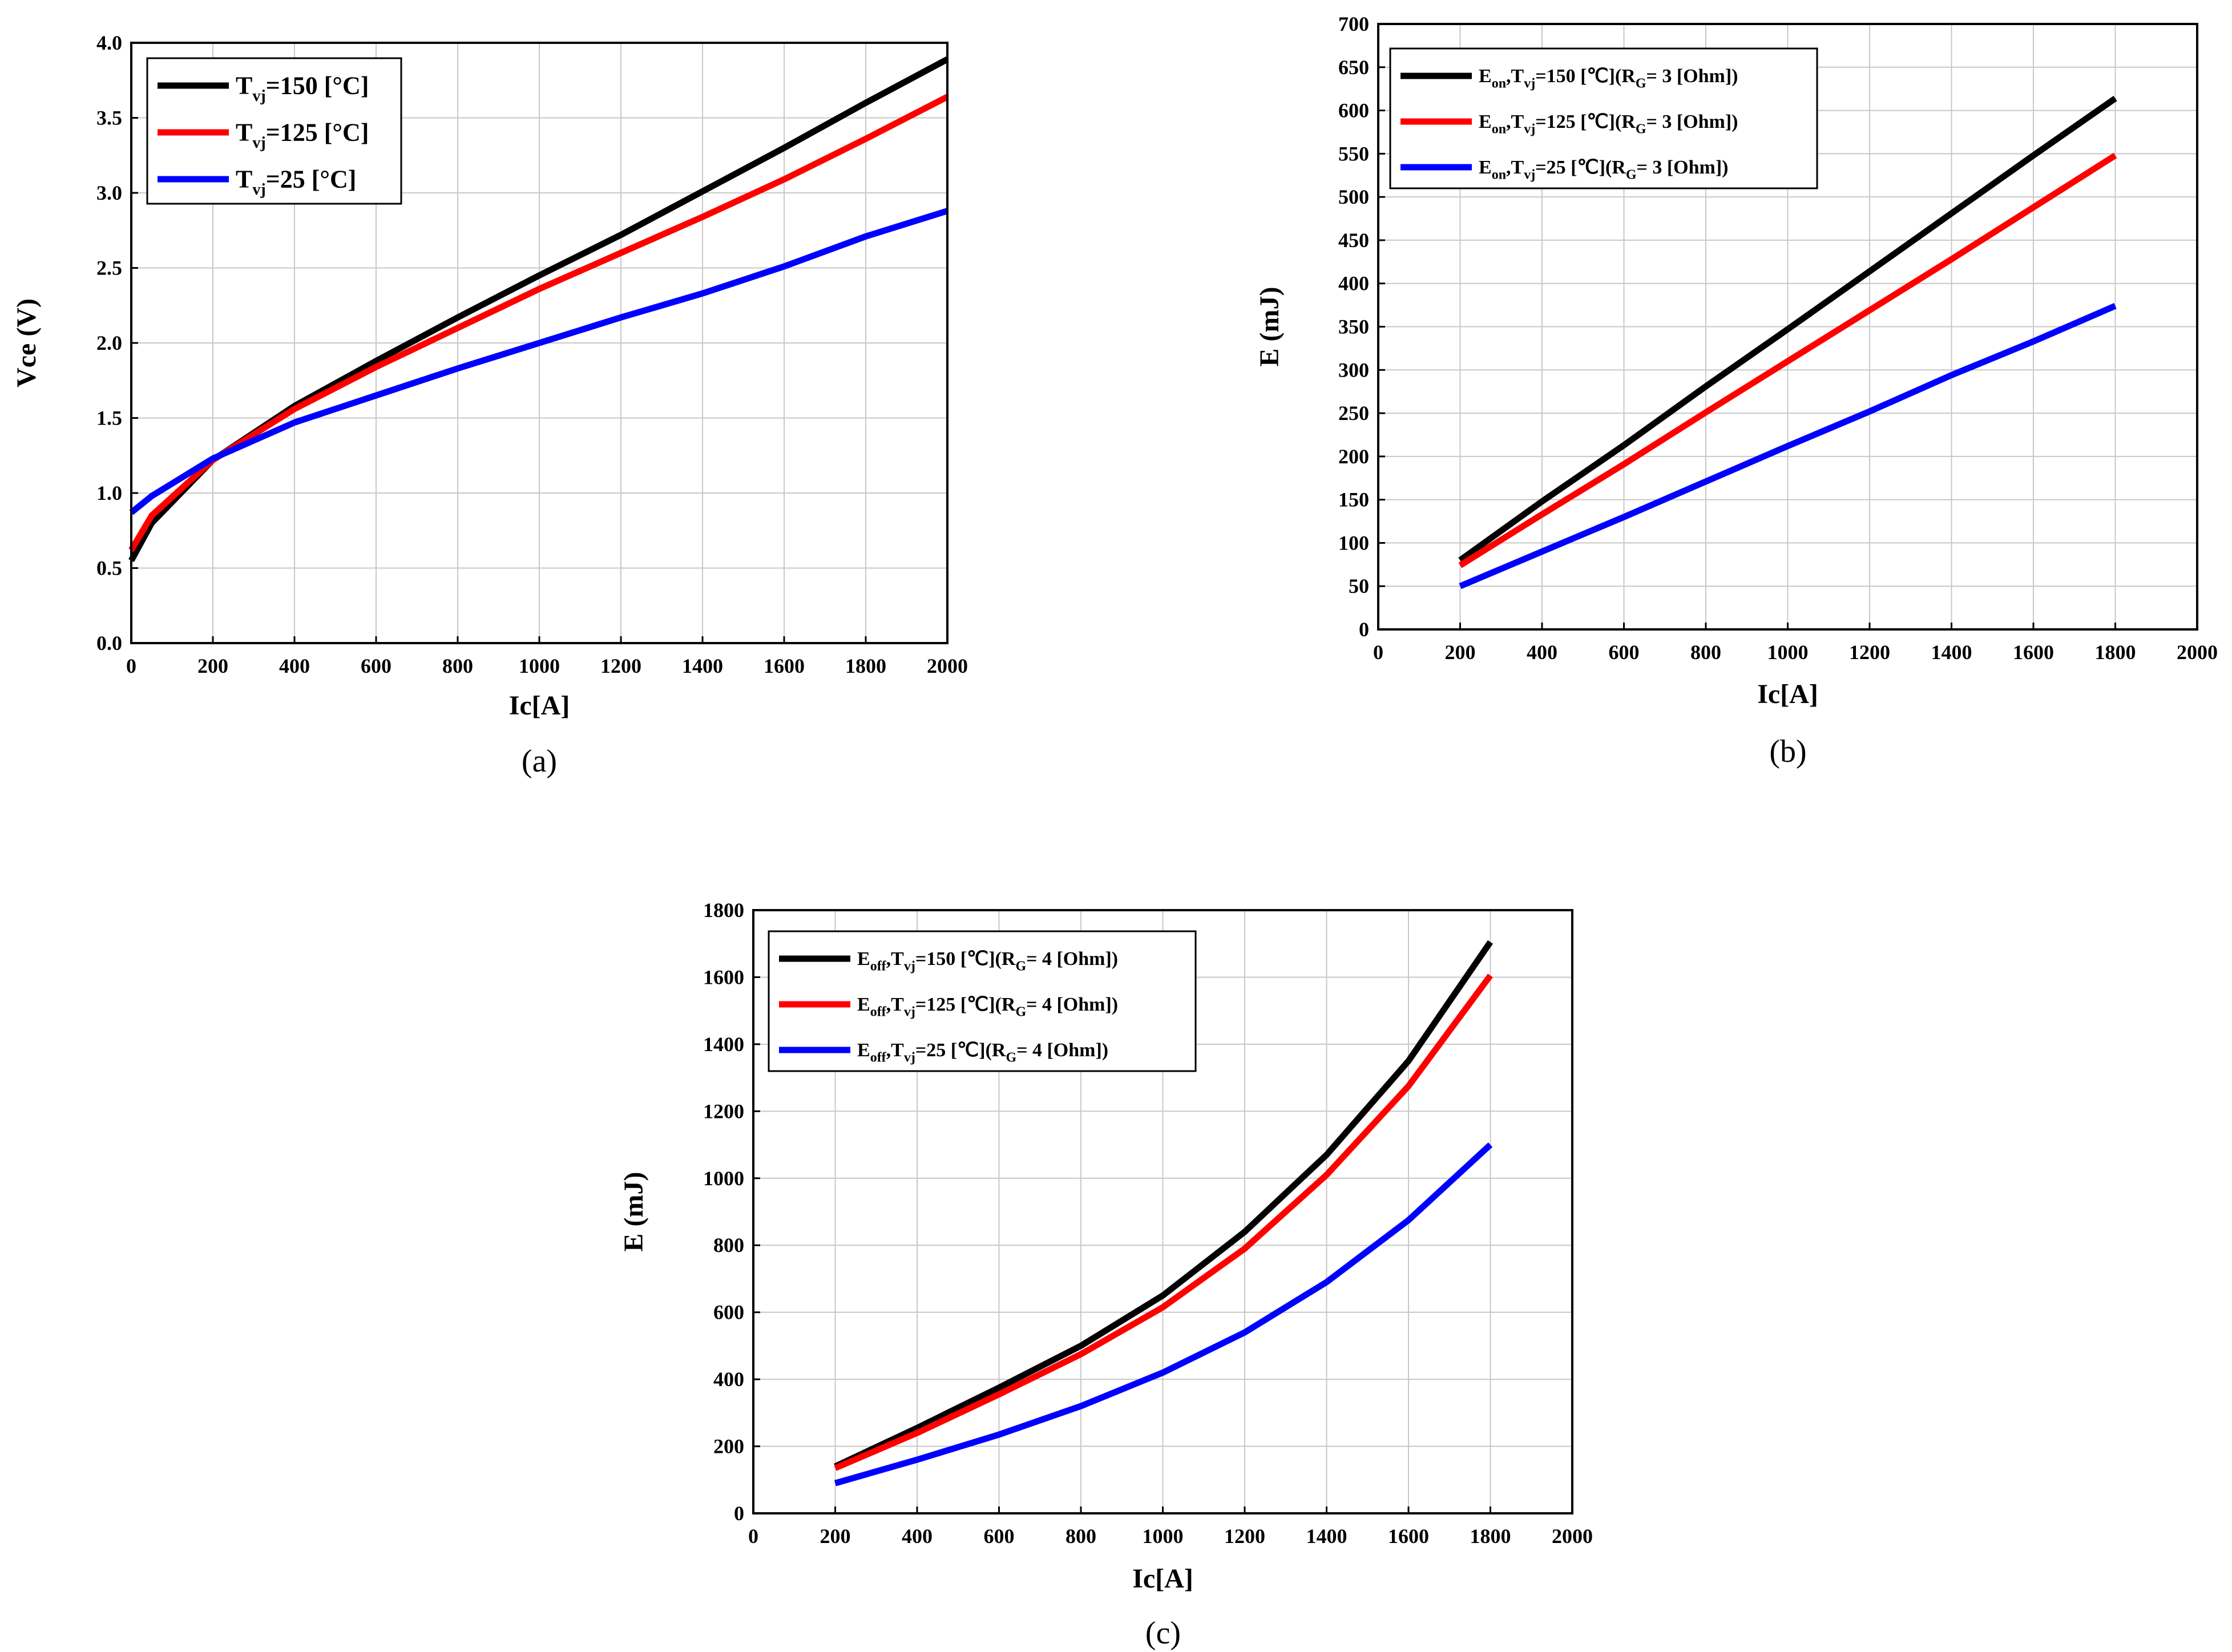 Image resolution: width=2232 pixels, height=1652 pixels. I want to click on y-tick-label: 1400, so click(724, 1044).